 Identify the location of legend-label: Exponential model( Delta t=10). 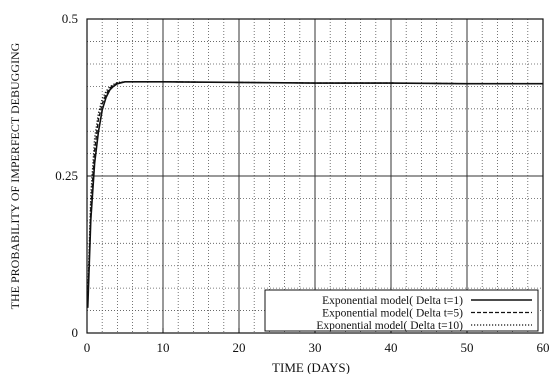
(389, 326).